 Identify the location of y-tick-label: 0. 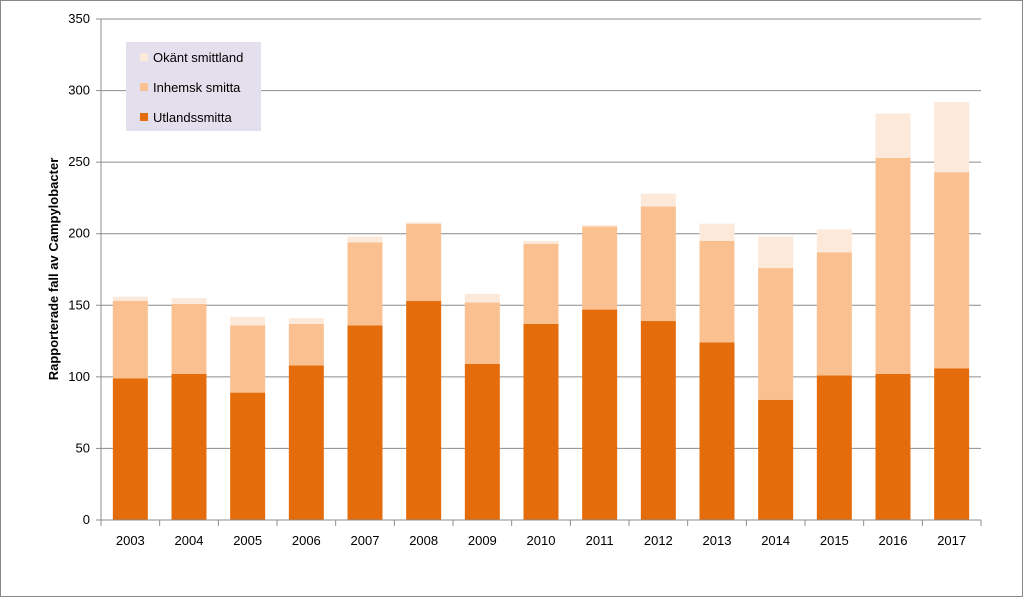
(86, 519).